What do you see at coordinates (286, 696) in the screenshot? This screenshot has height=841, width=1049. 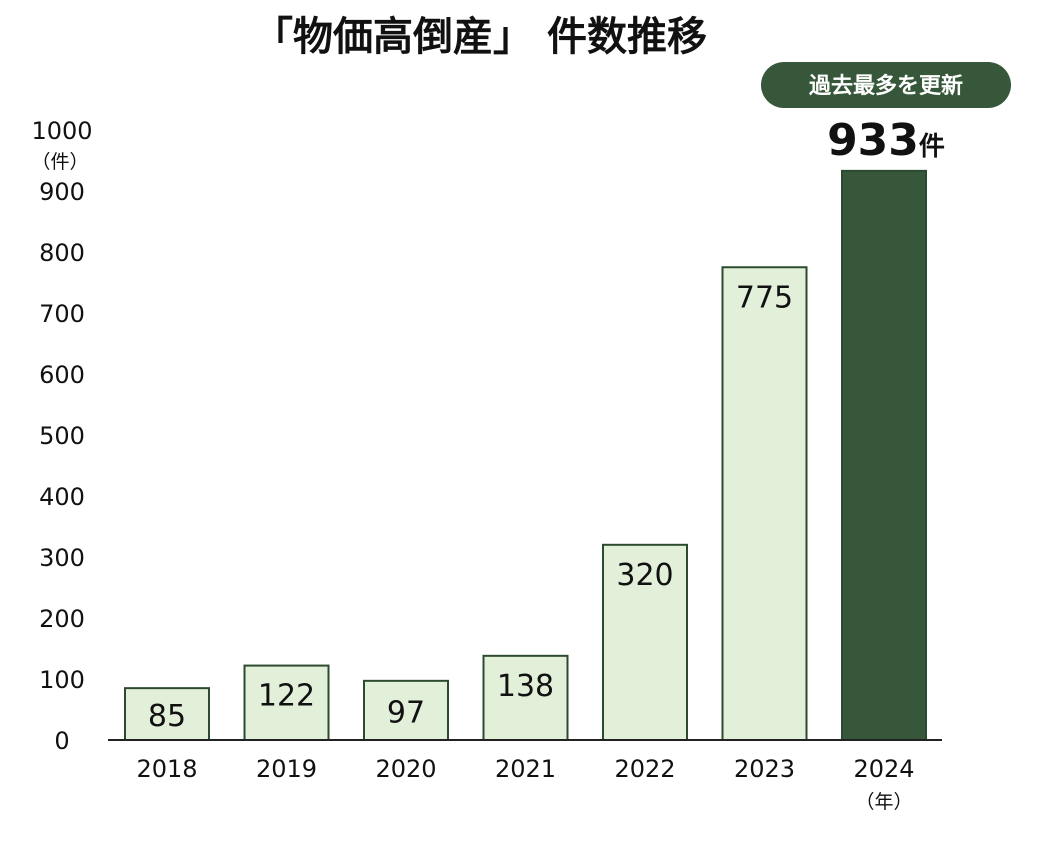 I see `bar-value-label-2019: 122` at bounding box center [286, 696].